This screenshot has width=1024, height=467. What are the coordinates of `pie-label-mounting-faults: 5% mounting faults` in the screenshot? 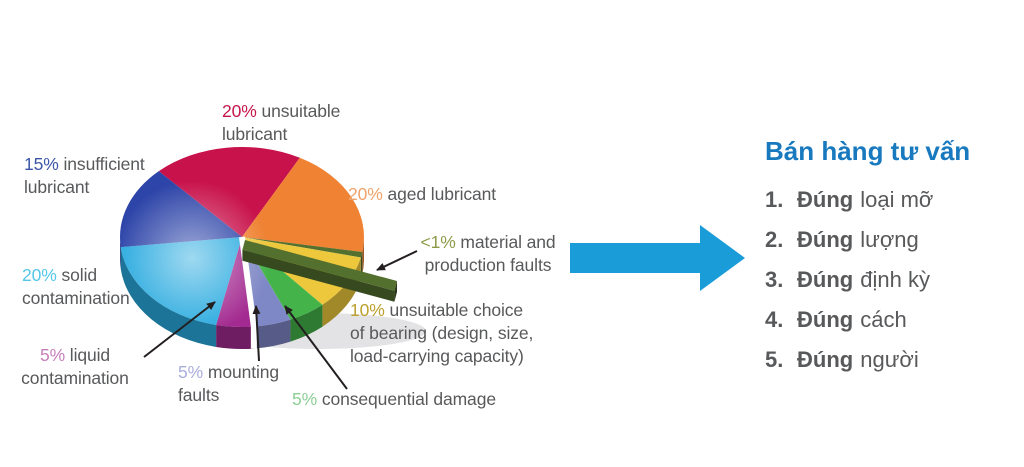 It's located at (229, 383).